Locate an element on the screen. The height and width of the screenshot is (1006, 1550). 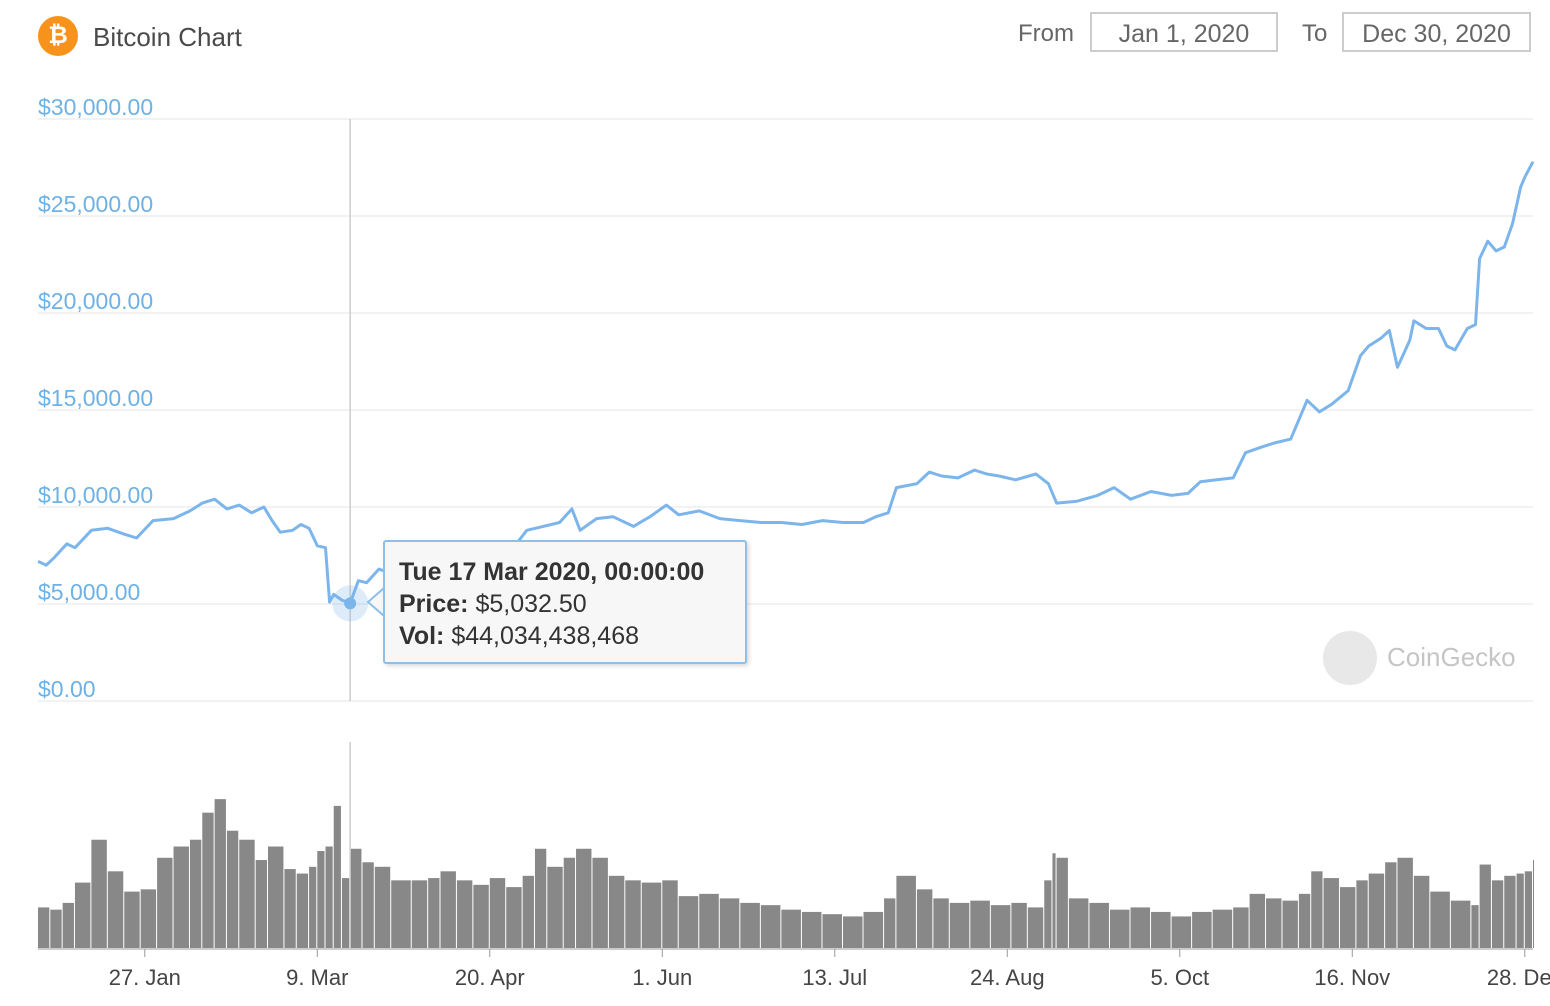
tooltip-price-label: Price: is located at coordinates (434, 604).